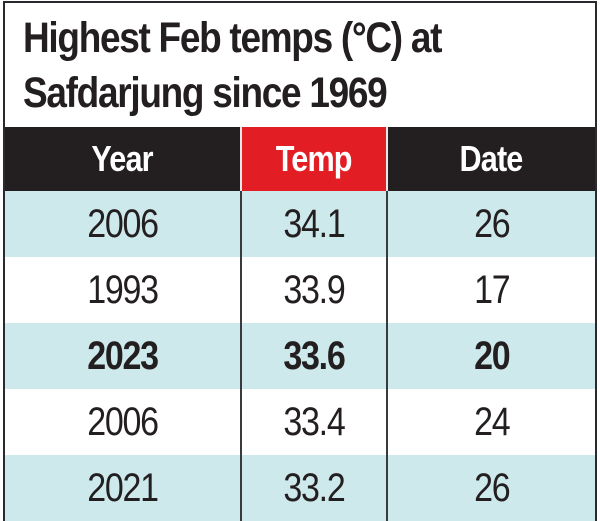 This screenshot has width=600, height=521. I want to click on cell-temp: 33.4, so click(314, 422).